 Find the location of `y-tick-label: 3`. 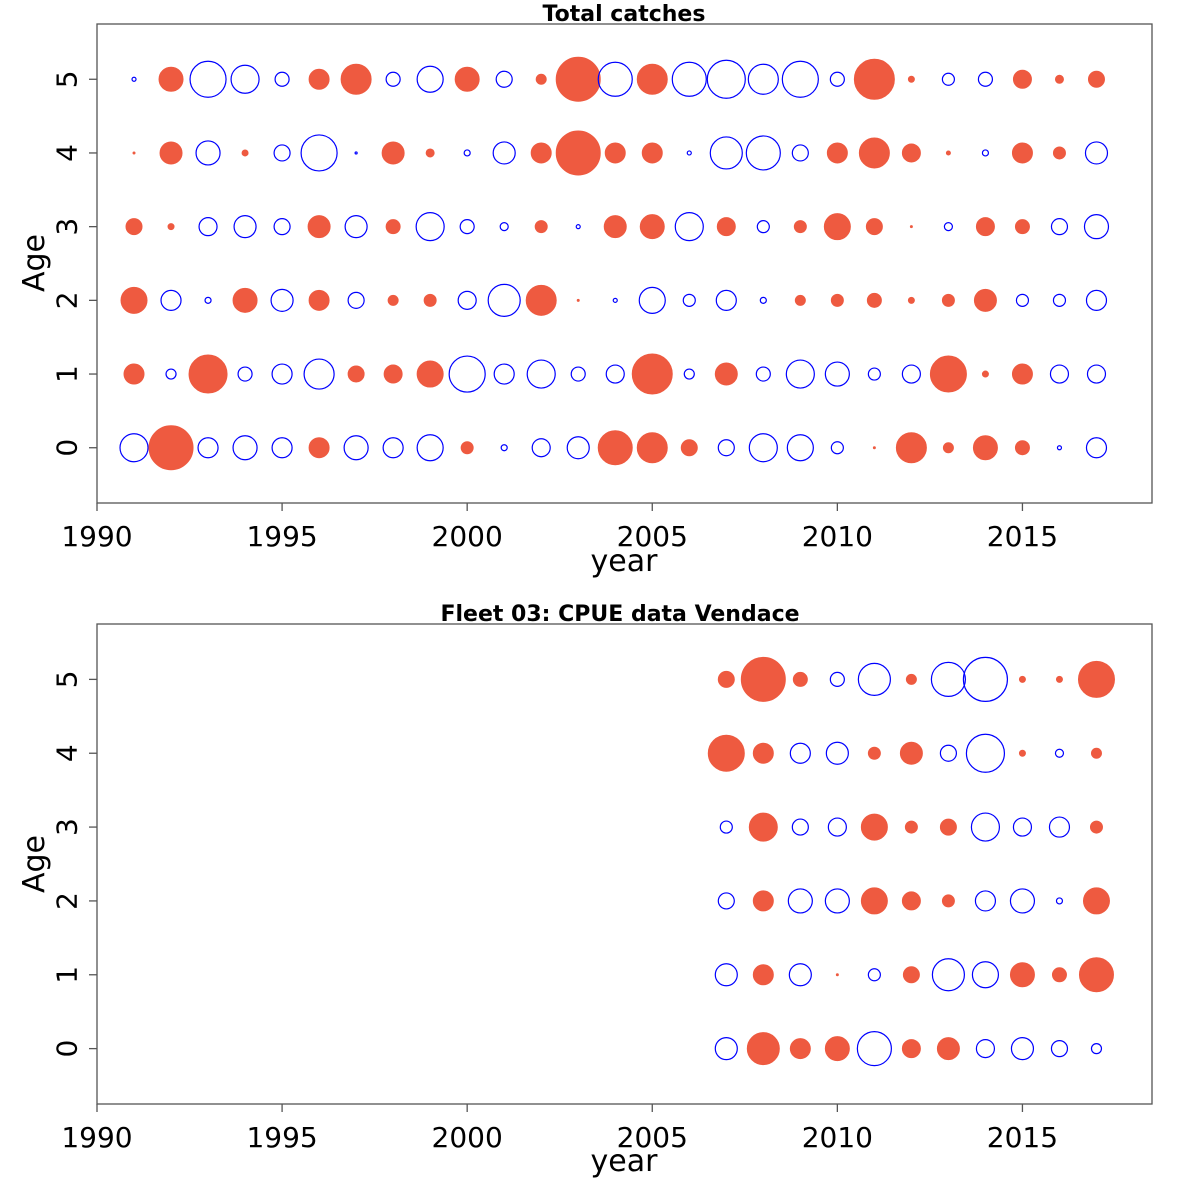

y-tick-label: 3 is located at coordinates (67, 227).